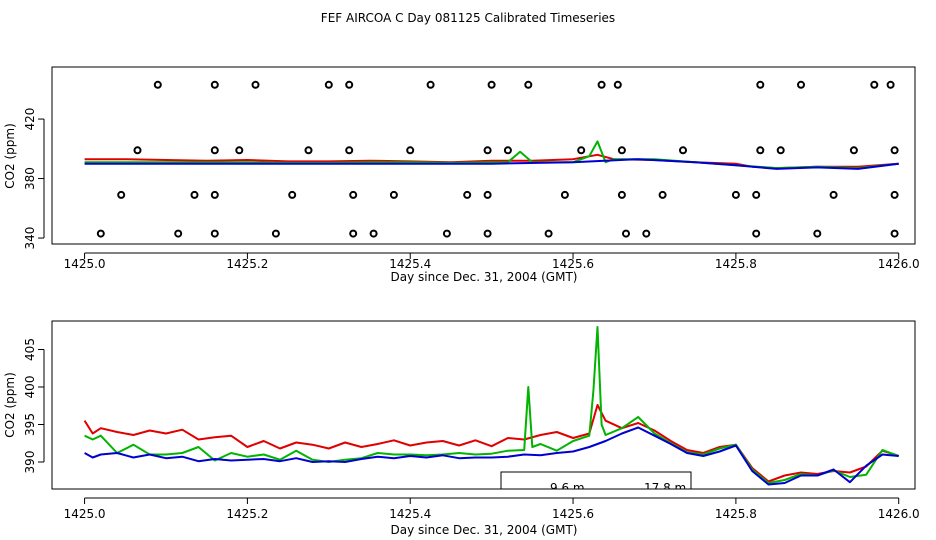 The image size is (936, 540). Describe the element at coordinates (899, 514) in the screenshot. I see `bottom-x-tick-label: 1426.0` at that location.